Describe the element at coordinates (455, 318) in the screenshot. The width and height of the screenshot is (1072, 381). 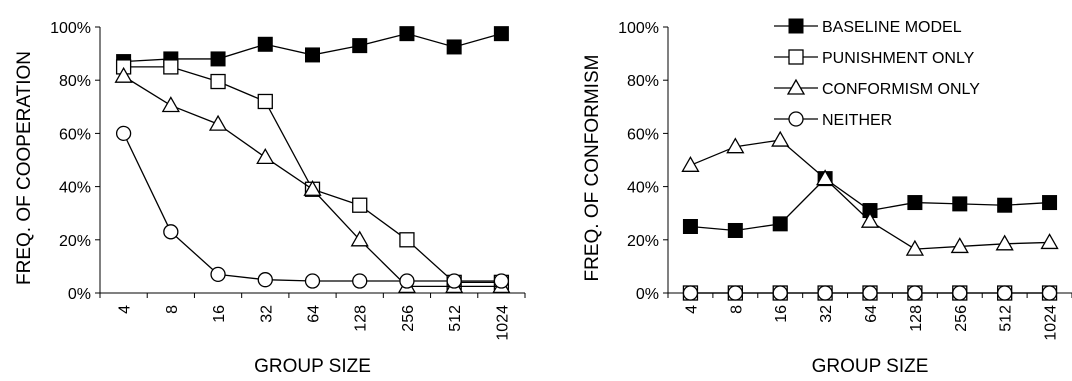
I see `x-tick-label: 512` at that location.